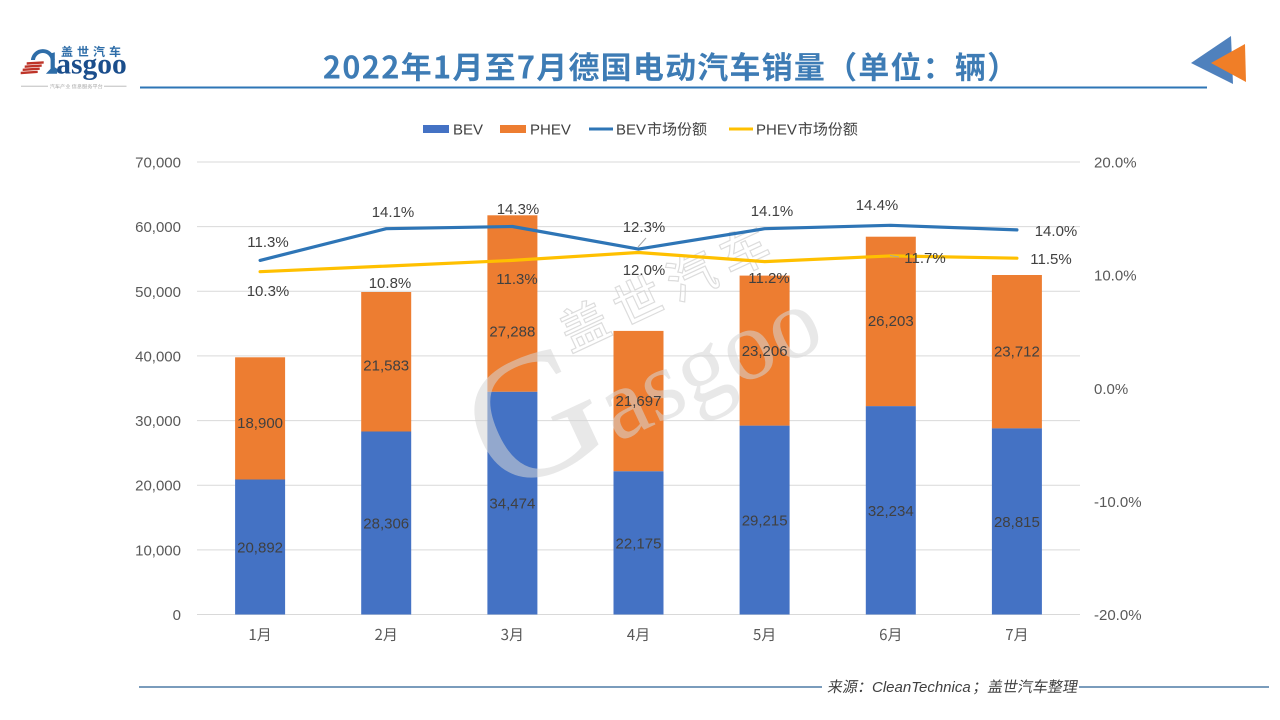 The image size is (1280, 720). Describe the element at coordinates (390, 283) in the screenshot. I see `svg-text: 10.8%` at that location.